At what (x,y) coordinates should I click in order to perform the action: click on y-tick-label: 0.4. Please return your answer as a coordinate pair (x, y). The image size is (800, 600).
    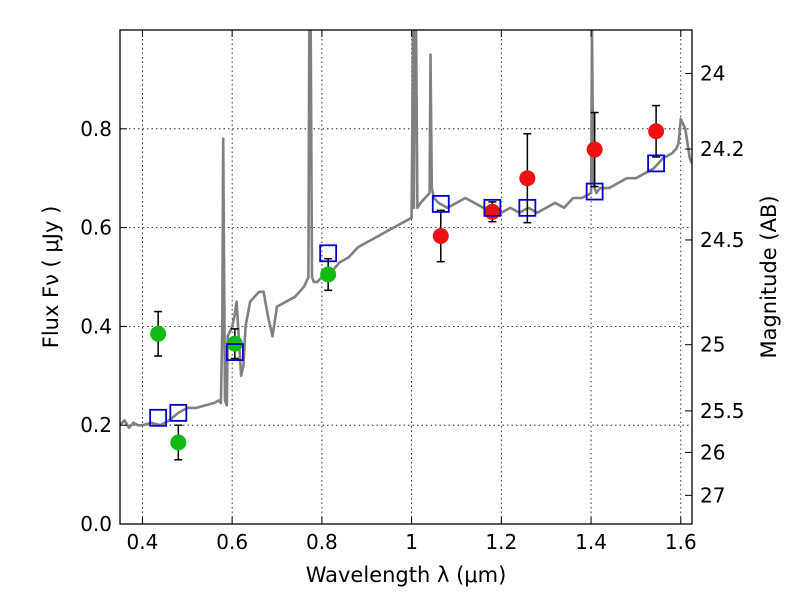
    Looking at the image, I should click on (96, 326).